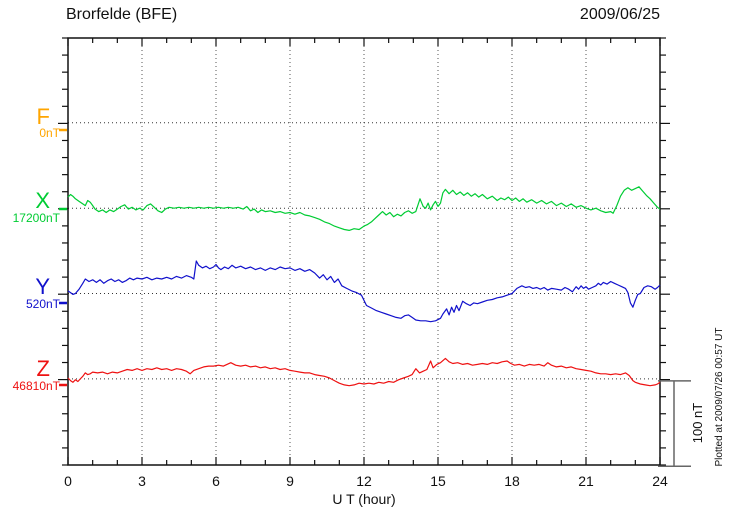 Image resolution: width=730 pixels, height=520 pixels. What do you see at coordinates (364, 208) in the screenshot?
I see `trace-X` at bounding box center [364, 208].